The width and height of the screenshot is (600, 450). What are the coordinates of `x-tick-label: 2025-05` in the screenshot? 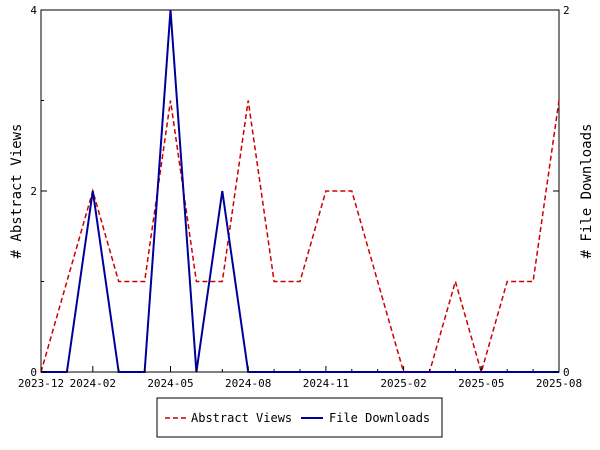 It's located at (481, 383).